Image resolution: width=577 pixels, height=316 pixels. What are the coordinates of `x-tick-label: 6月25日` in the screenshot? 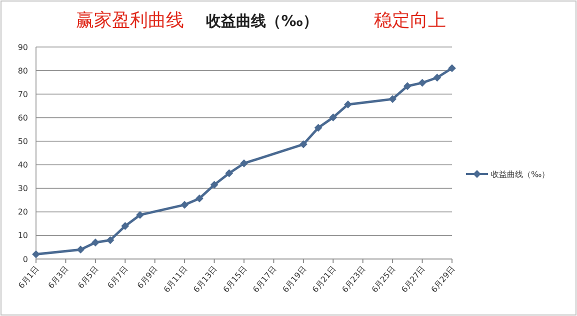 It's located at (384, 279).